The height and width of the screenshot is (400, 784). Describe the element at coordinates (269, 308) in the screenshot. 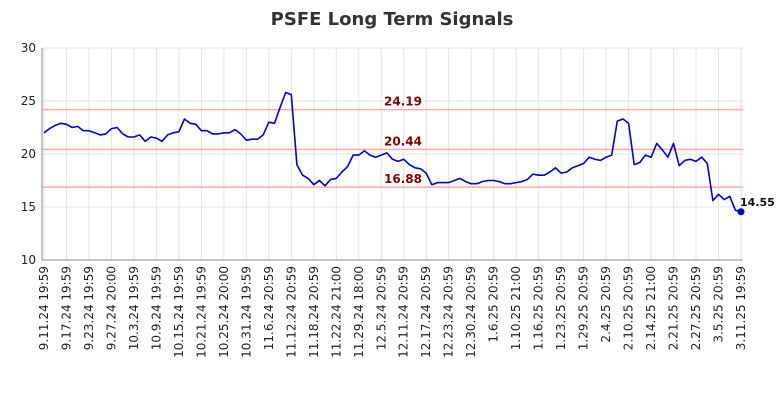

I see `x-tick-label: 11.6.24 20:59` at that location.